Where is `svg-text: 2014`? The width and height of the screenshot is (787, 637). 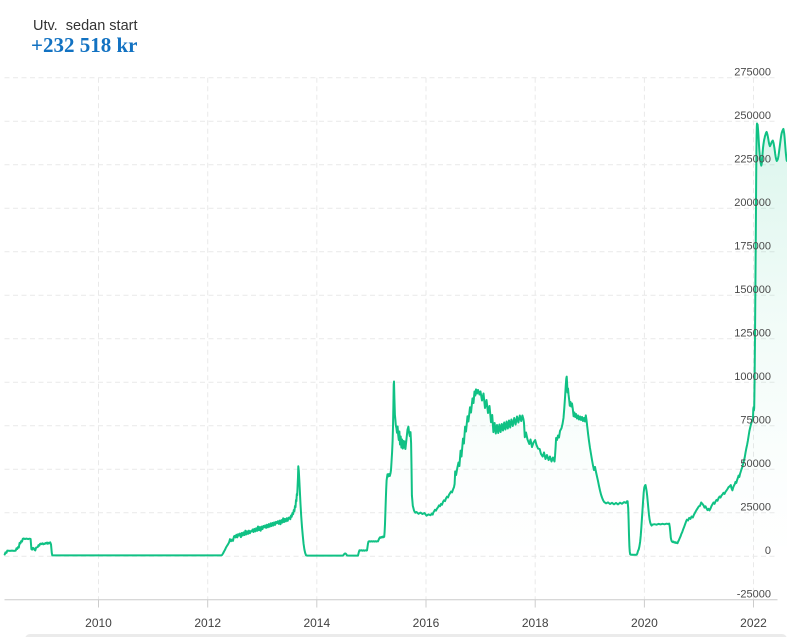 svg-text: 2014 is located at coordinates (316, 623).